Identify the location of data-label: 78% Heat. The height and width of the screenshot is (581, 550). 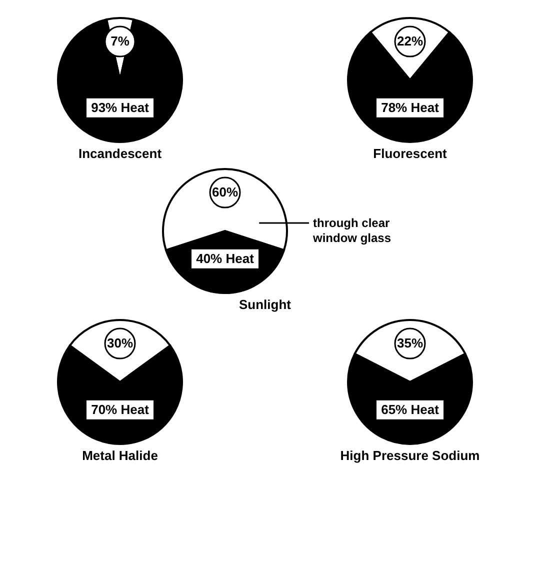
(410, 107).